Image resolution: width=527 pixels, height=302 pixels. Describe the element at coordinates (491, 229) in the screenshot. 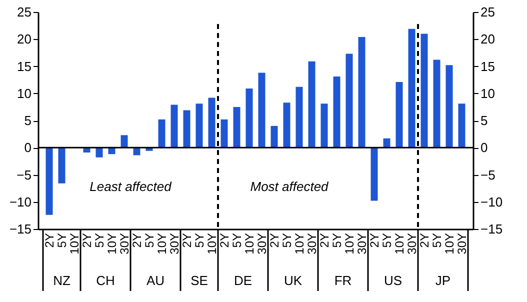

I see `y2-tick-label: −15` at that location.